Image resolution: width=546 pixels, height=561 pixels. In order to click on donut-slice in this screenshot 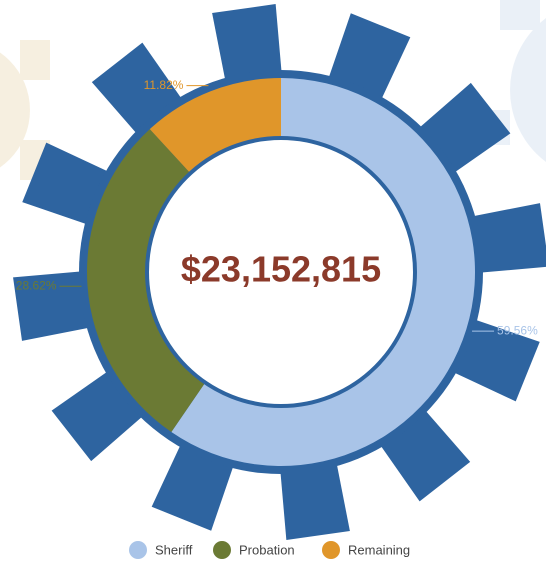, I will do `click(215, 126)`.